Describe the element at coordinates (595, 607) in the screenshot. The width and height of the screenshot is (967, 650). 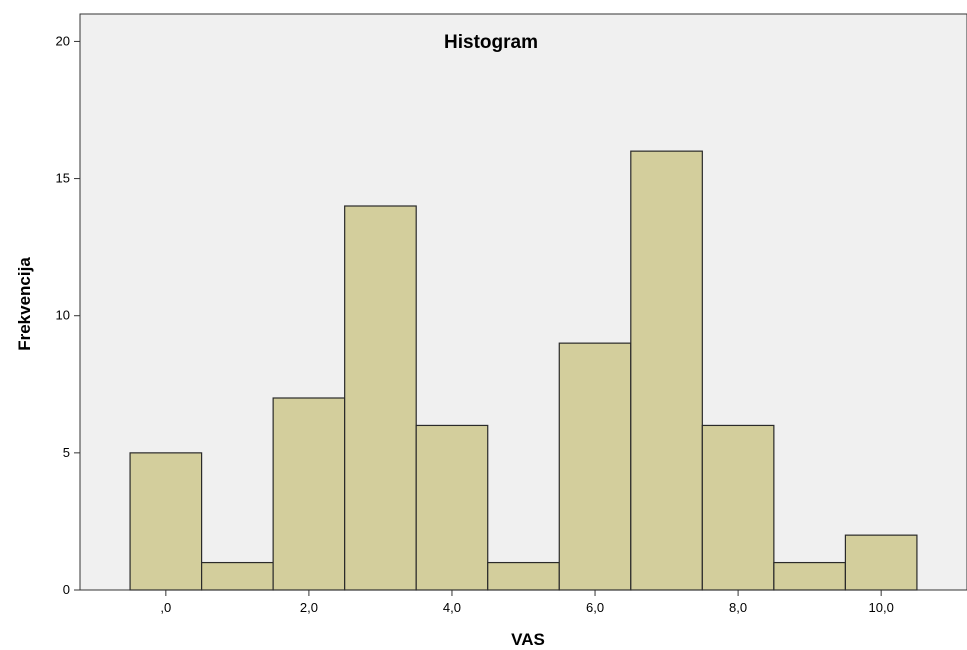
I see `x-tick-label: 6,0` at that location.